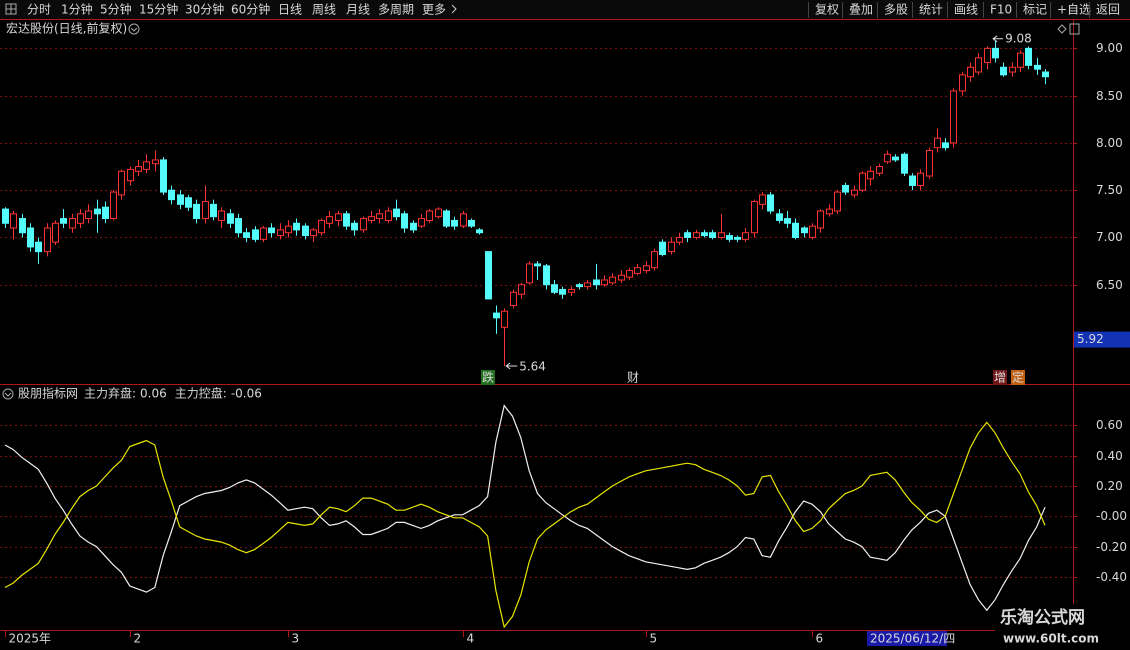  I want to click on x-tick-label: 5, so click(654, 639).